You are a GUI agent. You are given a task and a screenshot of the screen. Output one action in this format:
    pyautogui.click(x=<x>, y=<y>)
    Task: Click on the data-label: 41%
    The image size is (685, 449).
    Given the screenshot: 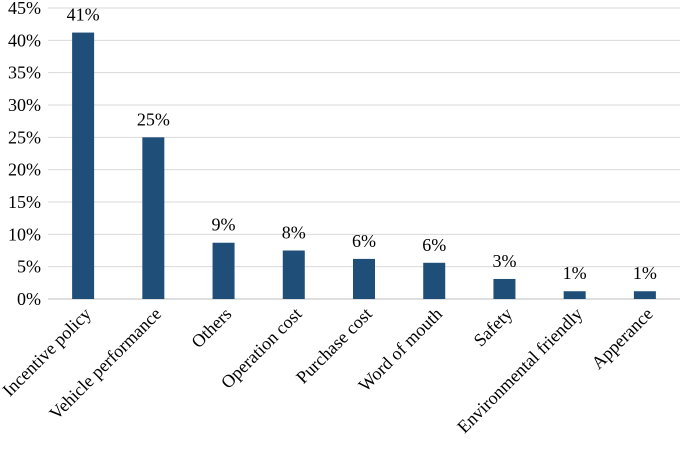 What is the action you would take?
    pyautogui.click(x=83, y=15)
    